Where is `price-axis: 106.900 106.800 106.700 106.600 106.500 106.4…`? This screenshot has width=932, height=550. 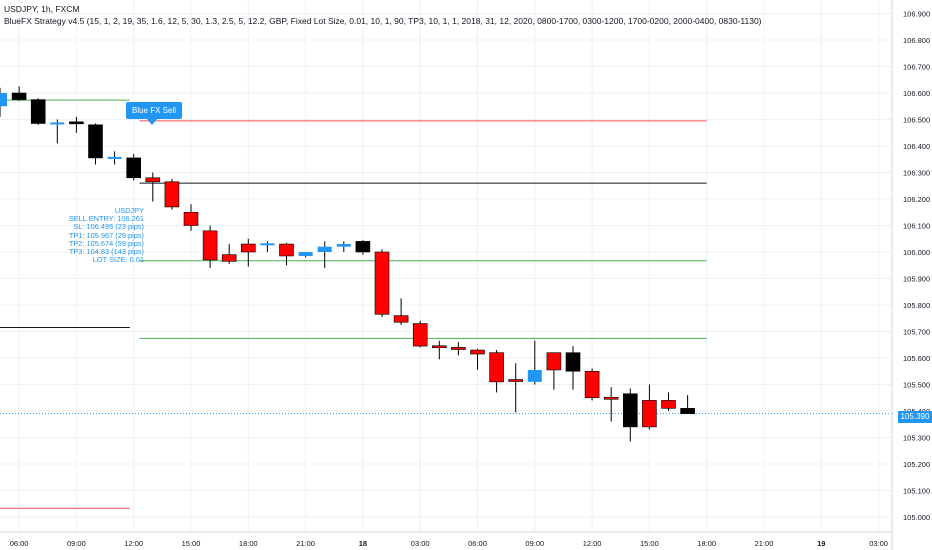
price-axis: 106.900 106.800 106.700 106.600 106.500 106.4… is located at coordinates (916, 266).